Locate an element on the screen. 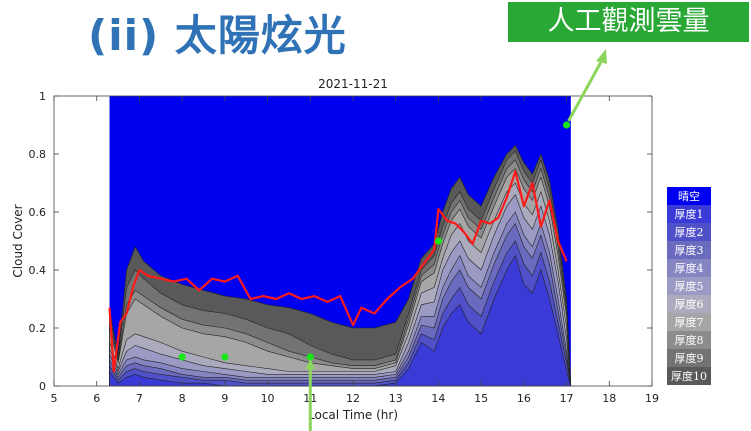  y-tick-label: 0.2 is located at coordinates (38, 328).